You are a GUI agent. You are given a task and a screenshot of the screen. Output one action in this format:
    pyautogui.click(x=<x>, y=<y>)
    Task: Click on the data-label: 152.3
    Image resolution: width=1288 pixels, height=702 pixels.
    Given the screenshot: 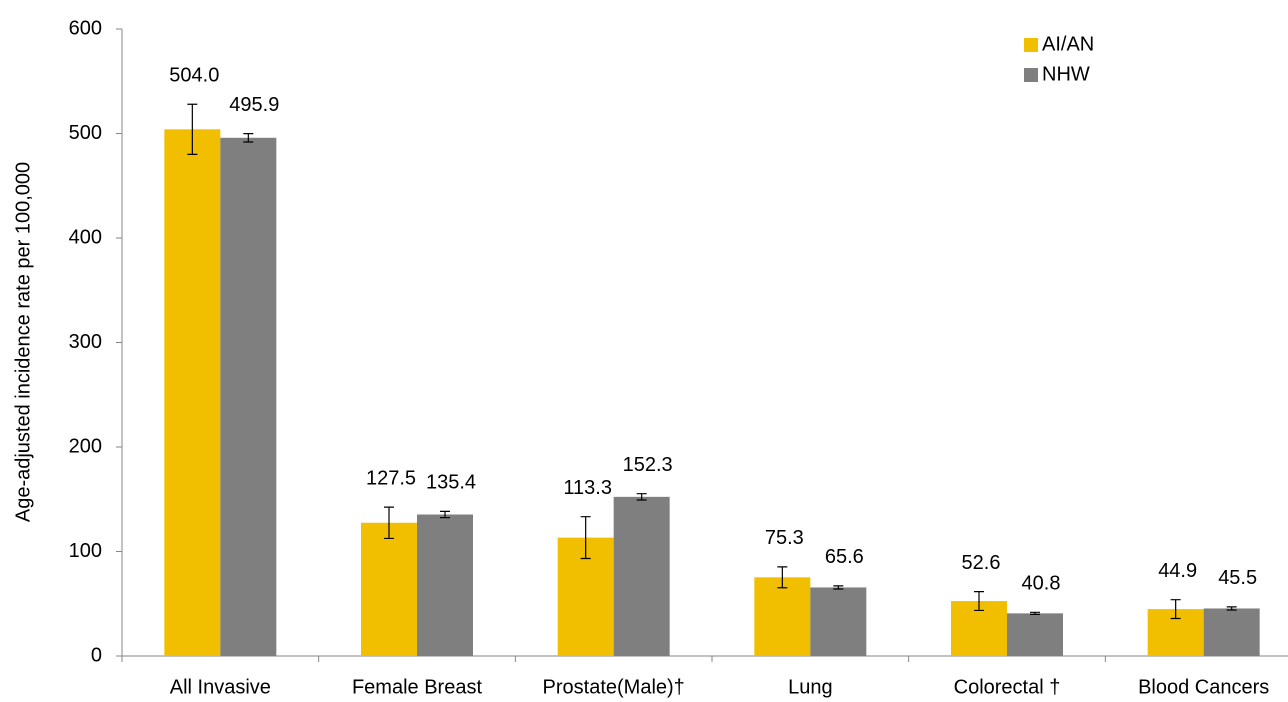 What is the action you would take?
    pyautogui.click(x=648, y=465)
    